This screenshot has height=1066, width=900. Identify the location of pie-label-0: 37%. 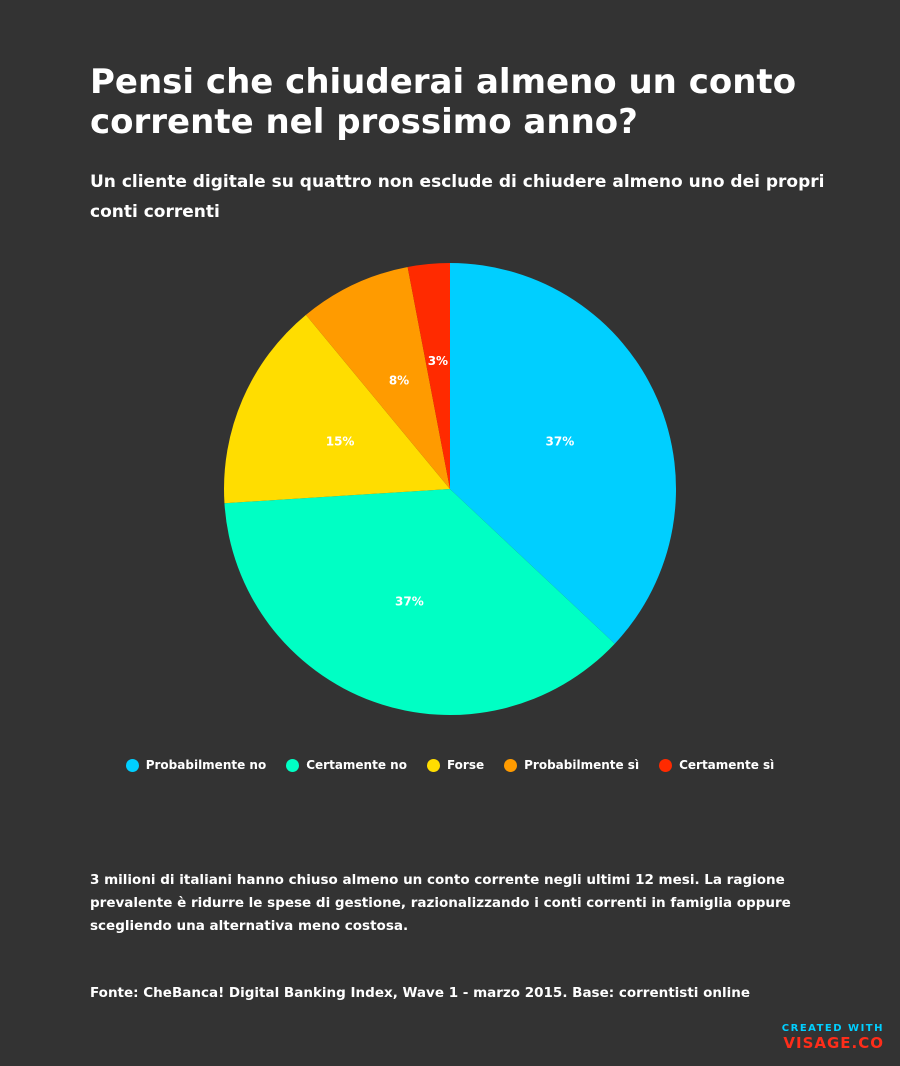
(560, 441).